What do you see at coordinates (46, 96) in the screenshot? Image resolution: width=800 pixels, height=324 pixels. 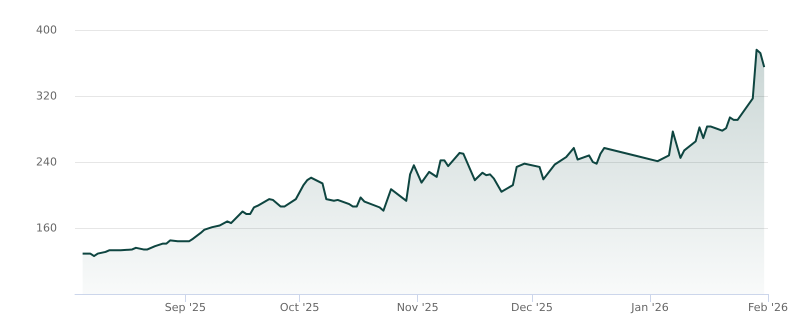 I see `y-tick-label: 320` at bounding box center [46, 96].